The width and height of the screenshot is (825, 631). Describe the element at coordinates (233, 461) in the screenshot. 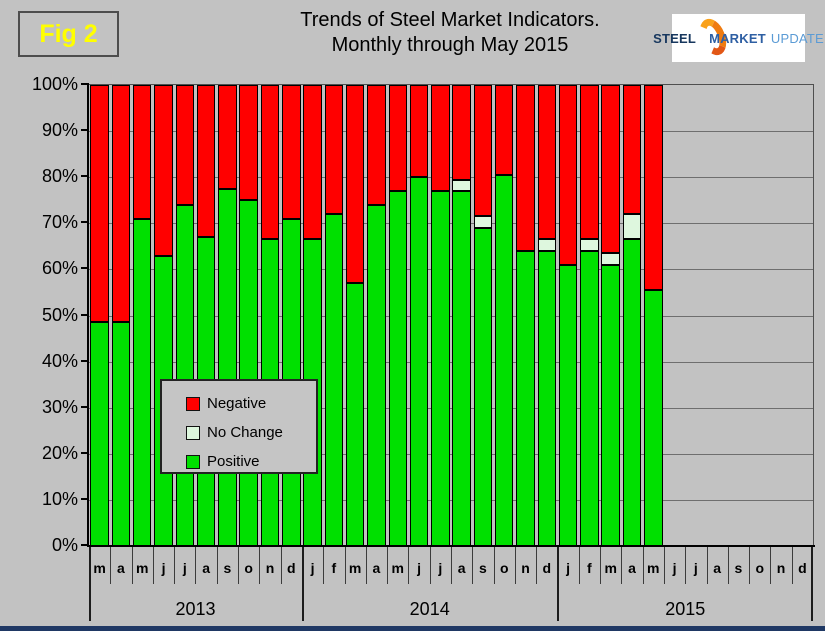

I see `legend-label-positive: Positive` at that location.